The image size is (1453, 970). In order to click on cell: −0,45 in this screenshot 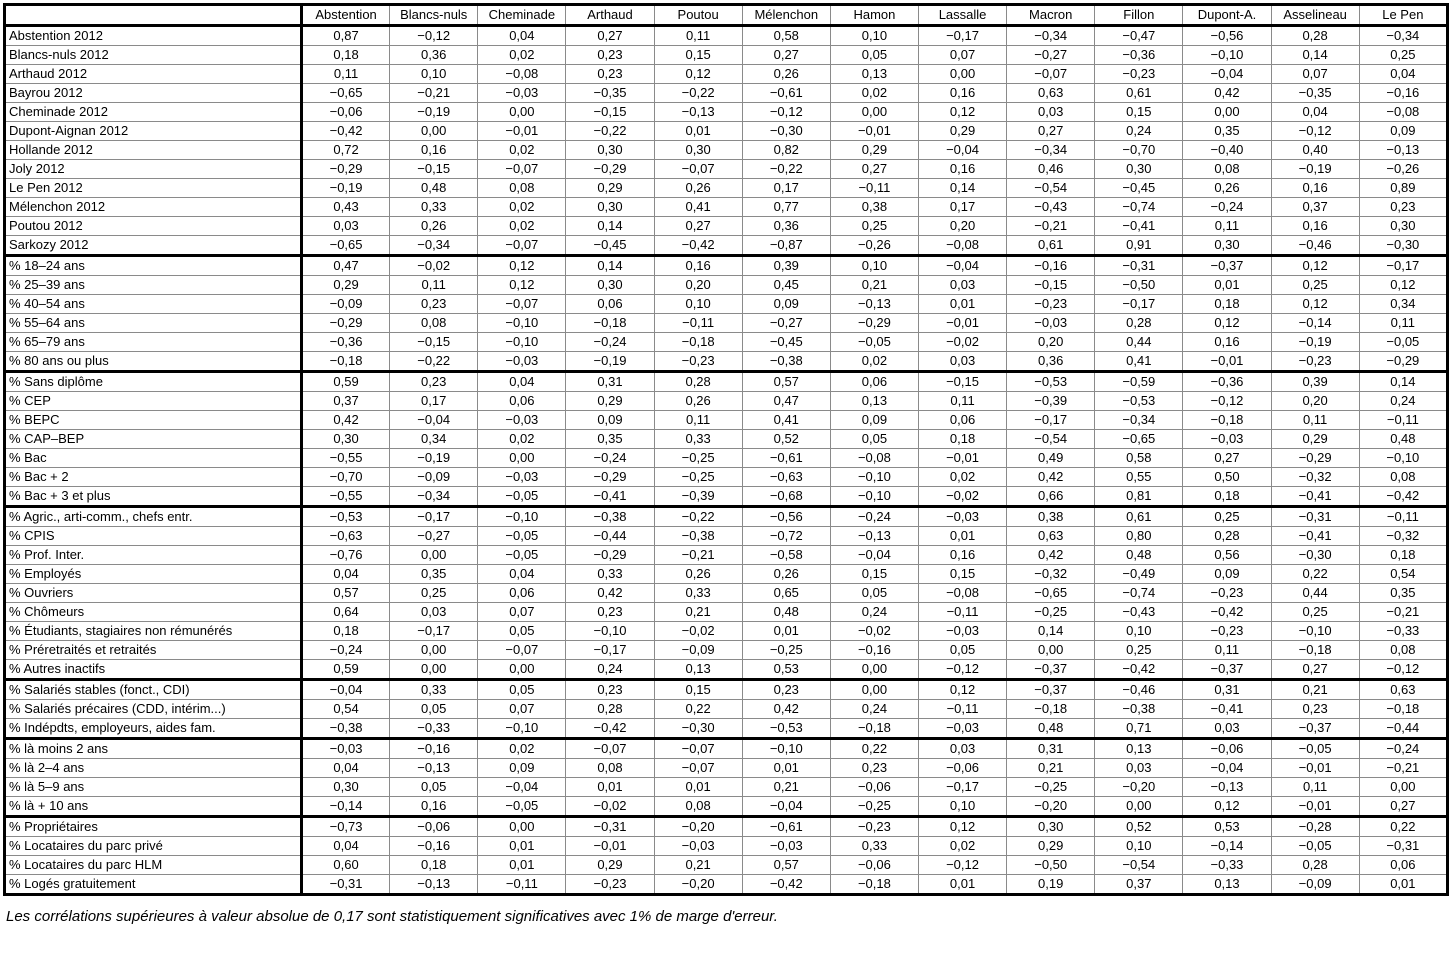, I will do `click(1139, 188)`.